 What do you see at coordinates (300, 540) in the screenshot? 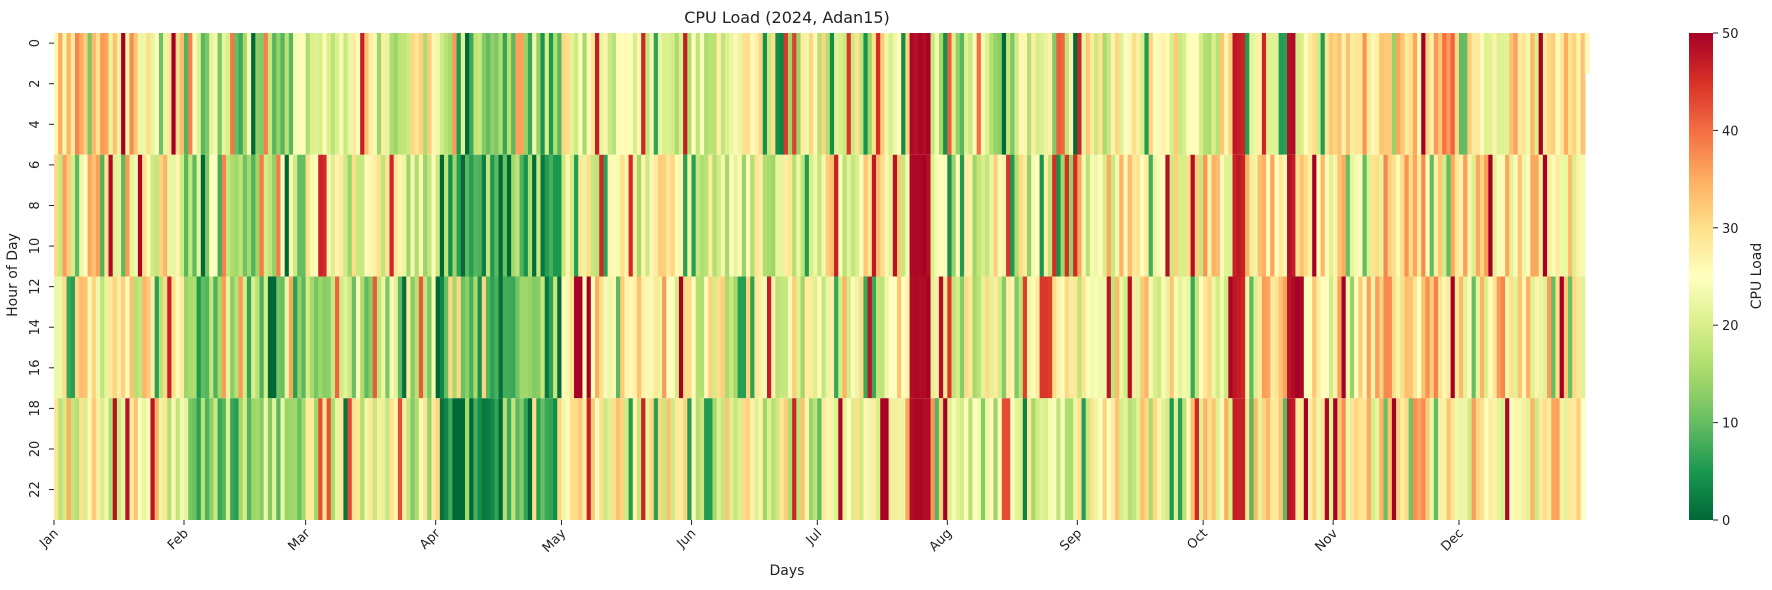
I see `x-tick-label: Mar` at bounding box center [300, 540].